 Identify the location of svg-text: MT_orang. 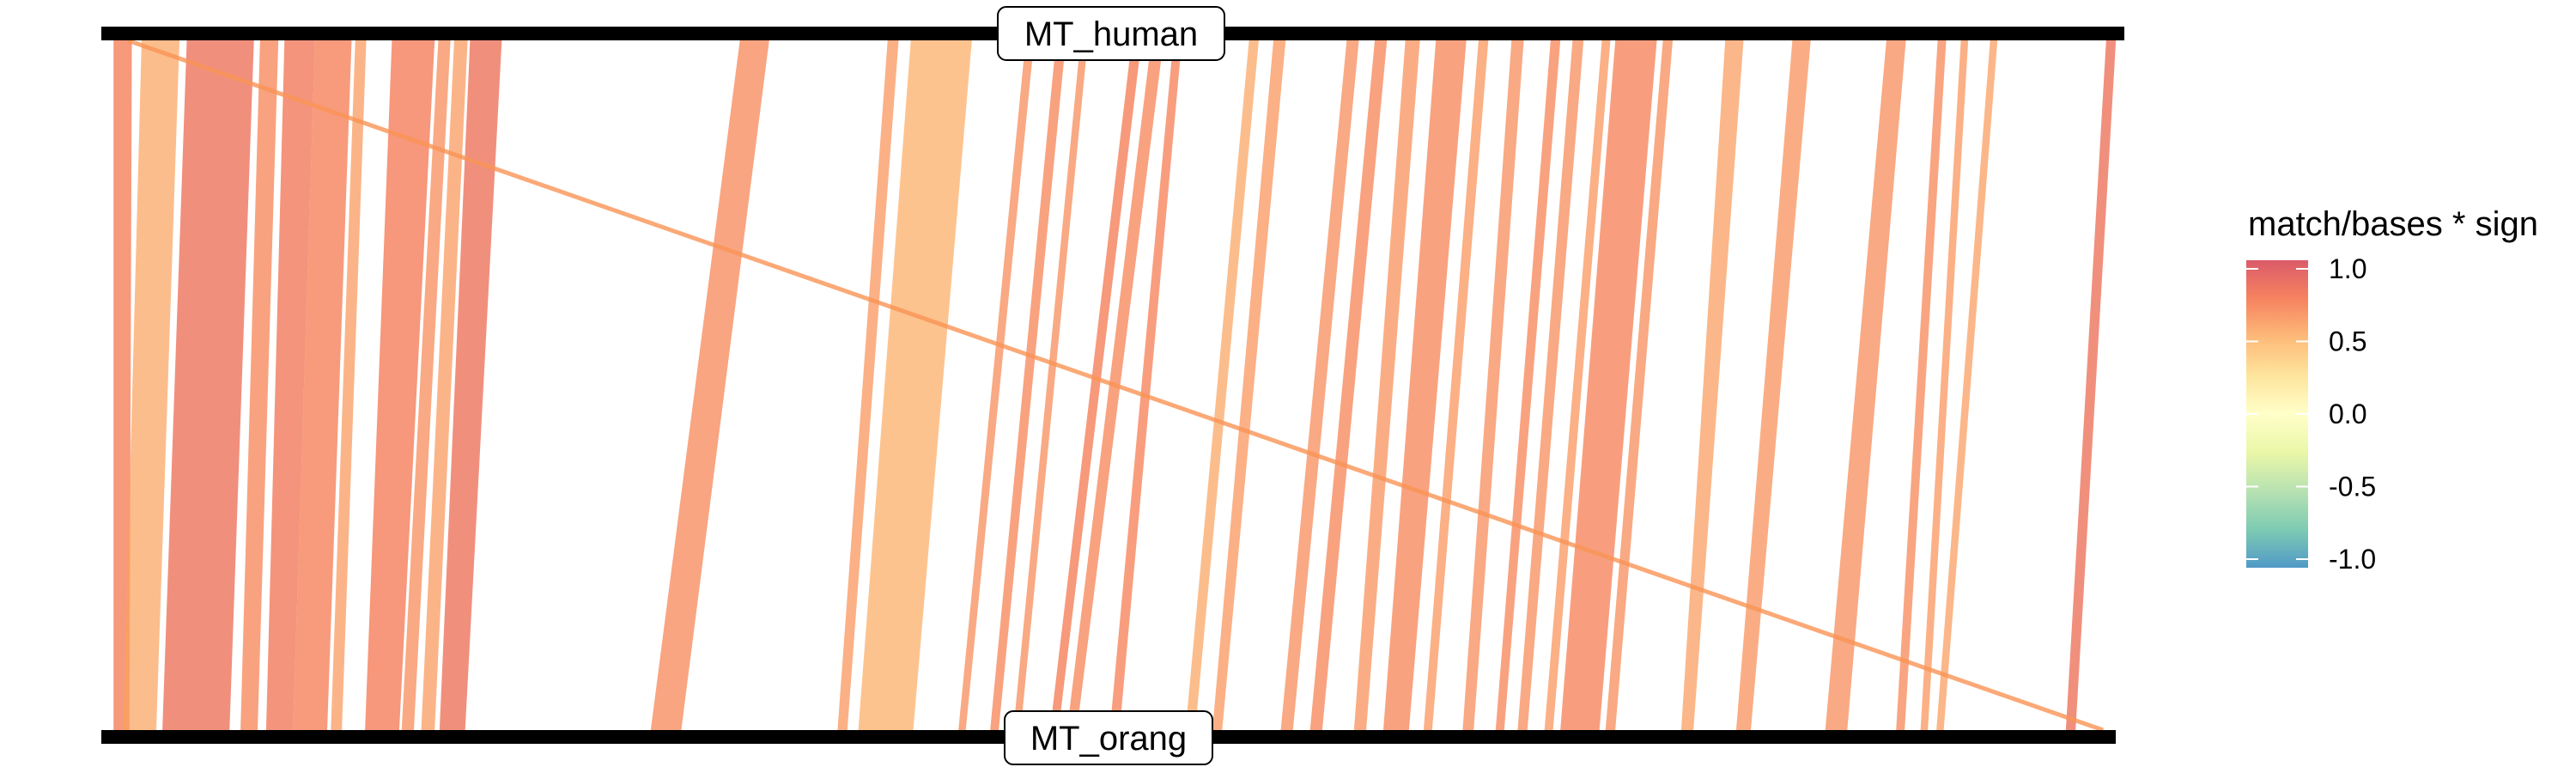
(1108, 739).